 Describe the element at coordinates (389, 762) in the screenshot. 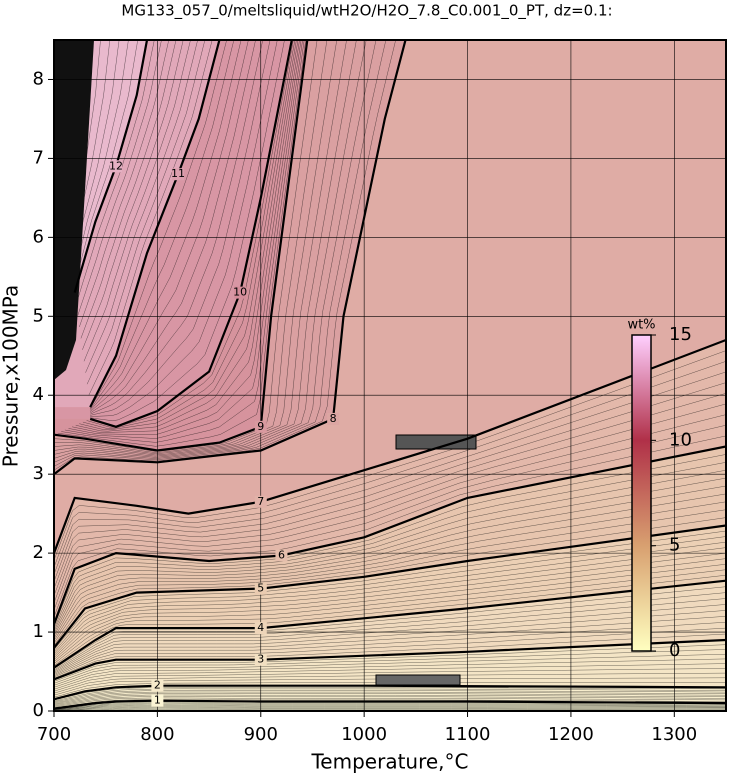

I see `x-axis-label: Temperature,°C` at that location.